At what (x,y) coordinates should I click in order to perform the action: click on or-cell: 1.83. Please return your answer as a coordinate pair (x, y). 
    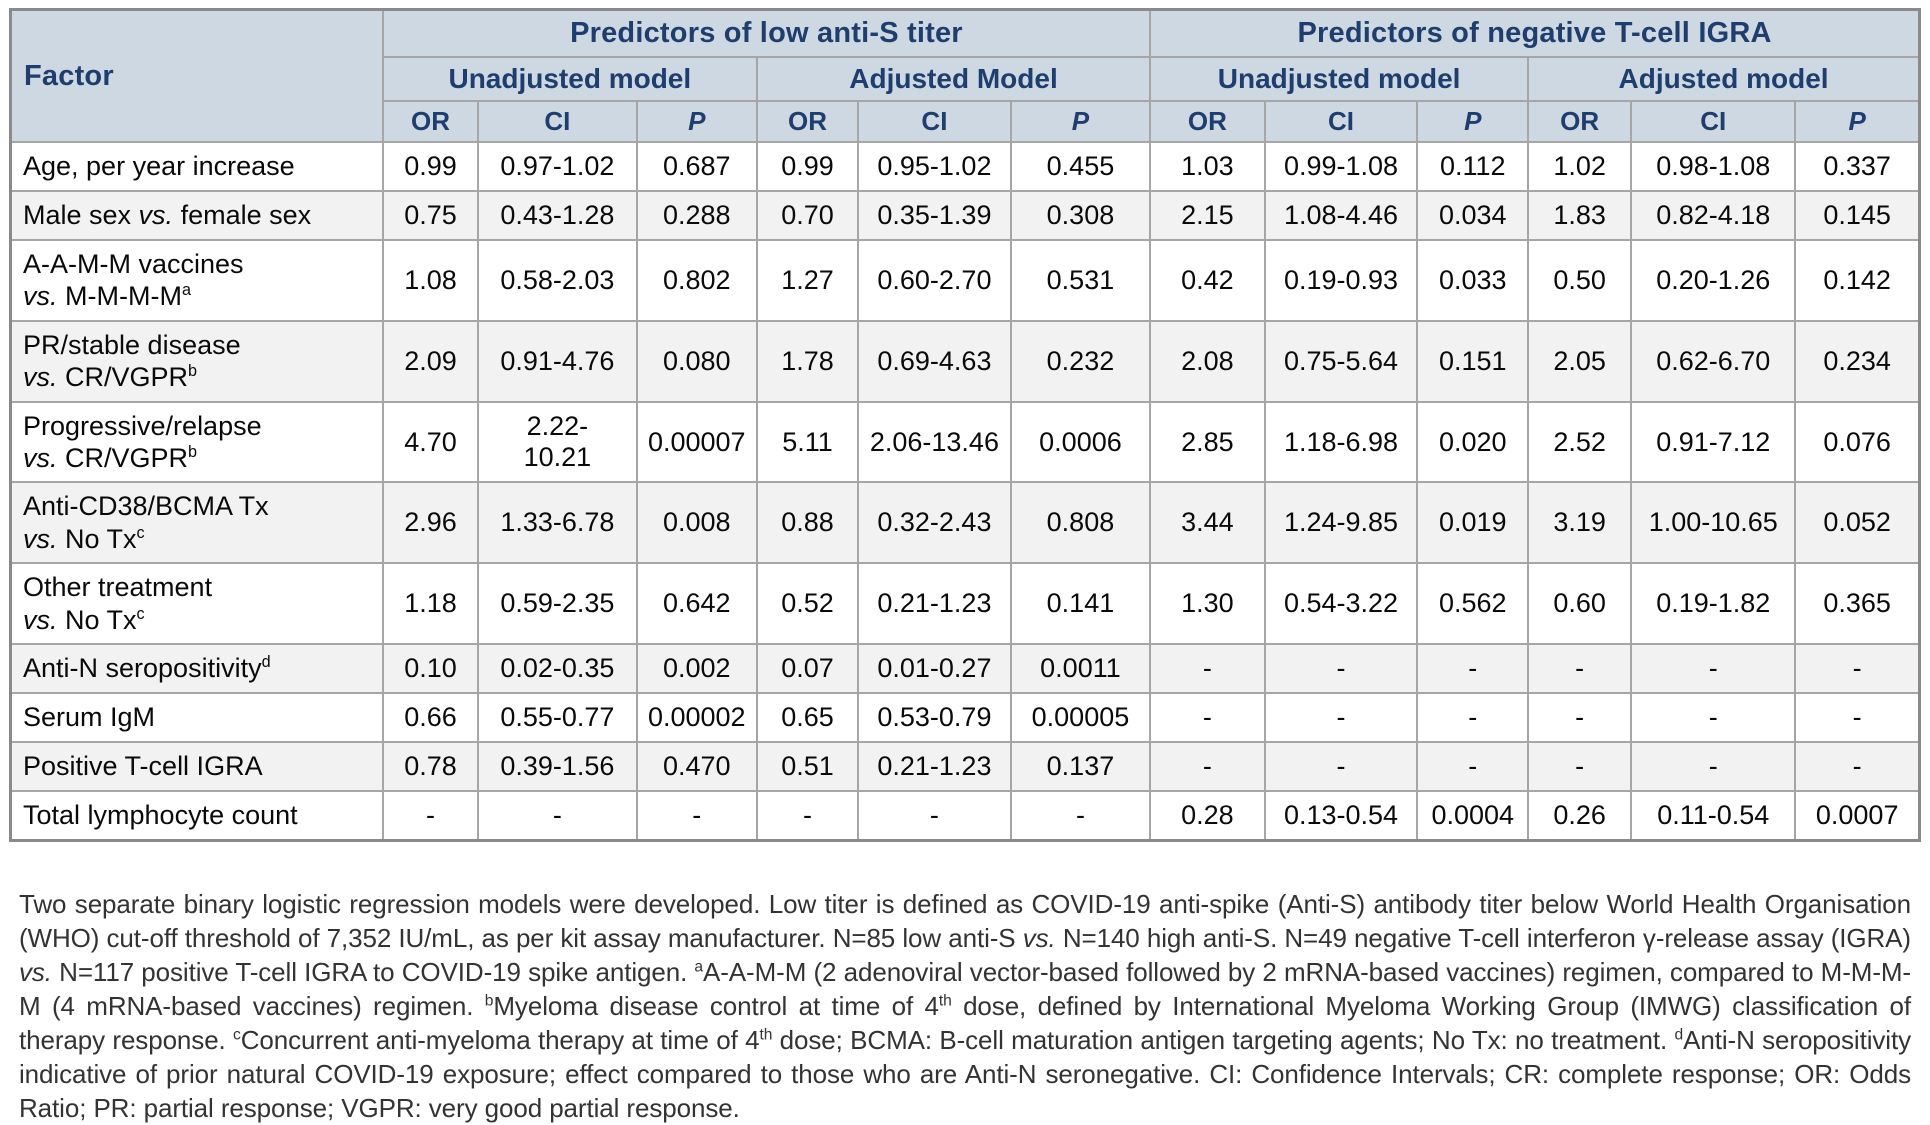
    Looking at the image, I should click on (1580, 216).